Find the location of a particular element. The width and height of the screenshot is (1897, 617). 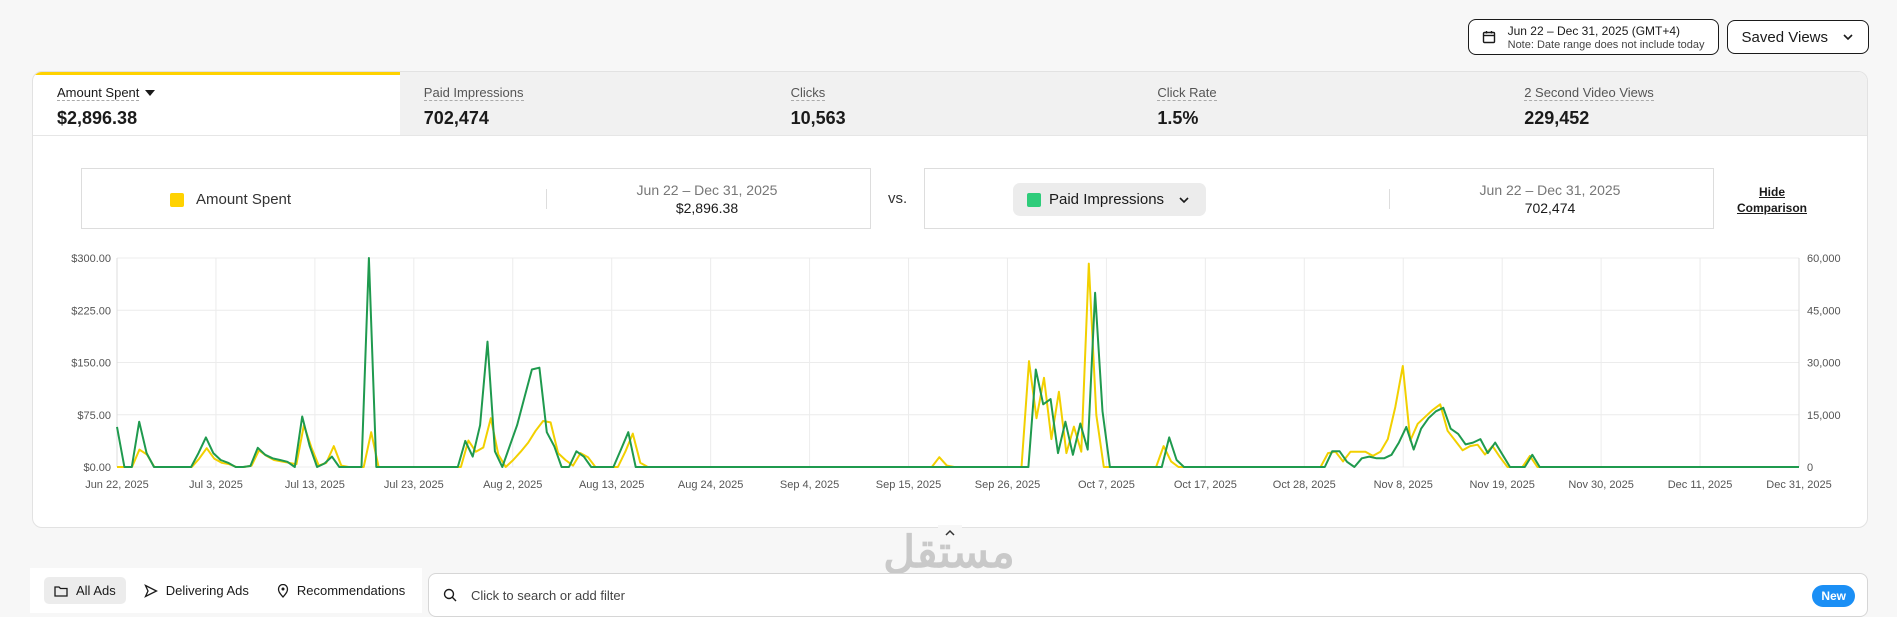

metric-value: 229,452 is located at coordinates (1557, 118).